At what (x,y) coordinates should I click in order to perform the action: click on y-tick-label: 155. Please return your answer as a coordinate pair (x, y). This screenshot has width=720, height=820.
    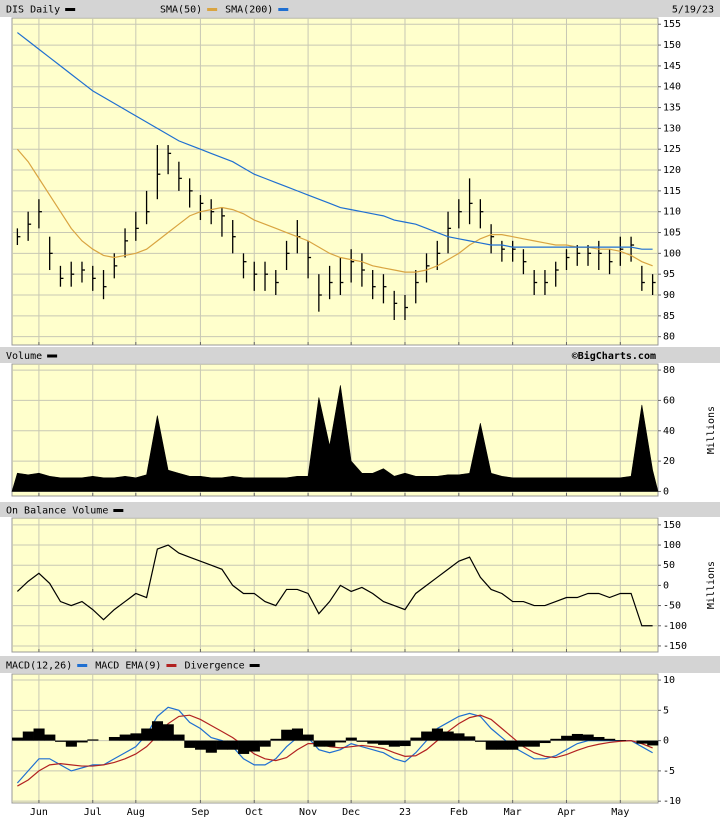
    Looking at the image, I should click on (672, 24).